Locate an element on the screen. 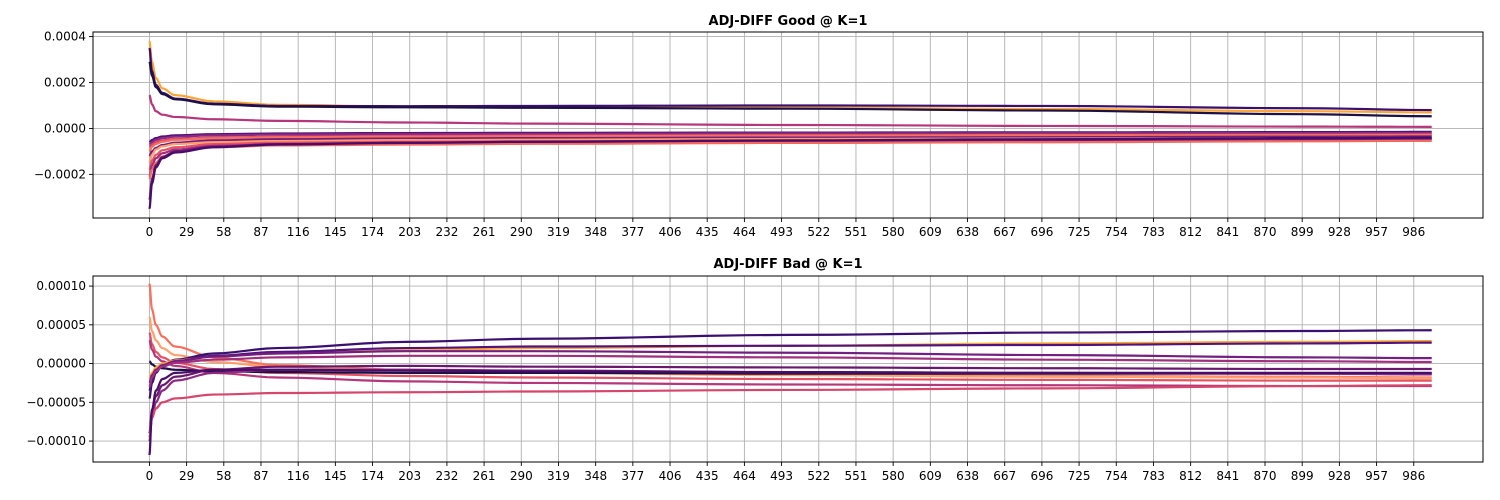 The image size is (1500, 500). y-tick-label: −0.0002 is located at coordinates (60, 174).